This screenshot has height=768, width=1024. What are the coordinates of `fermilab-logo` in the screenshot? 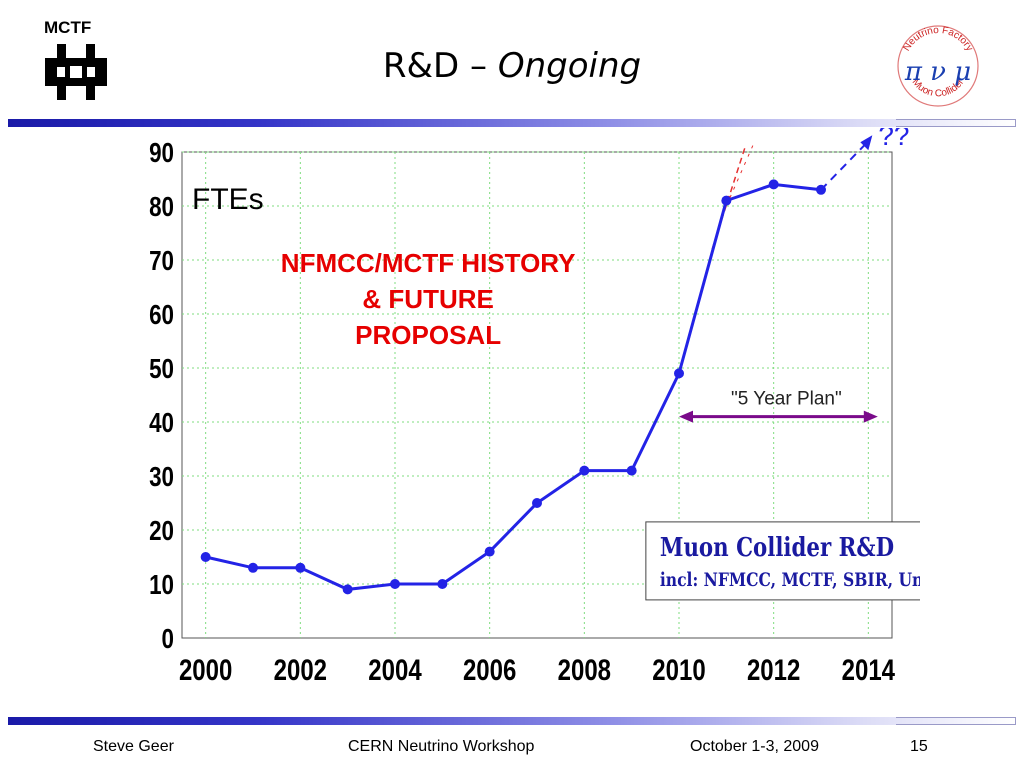 It's located at (76, 72).